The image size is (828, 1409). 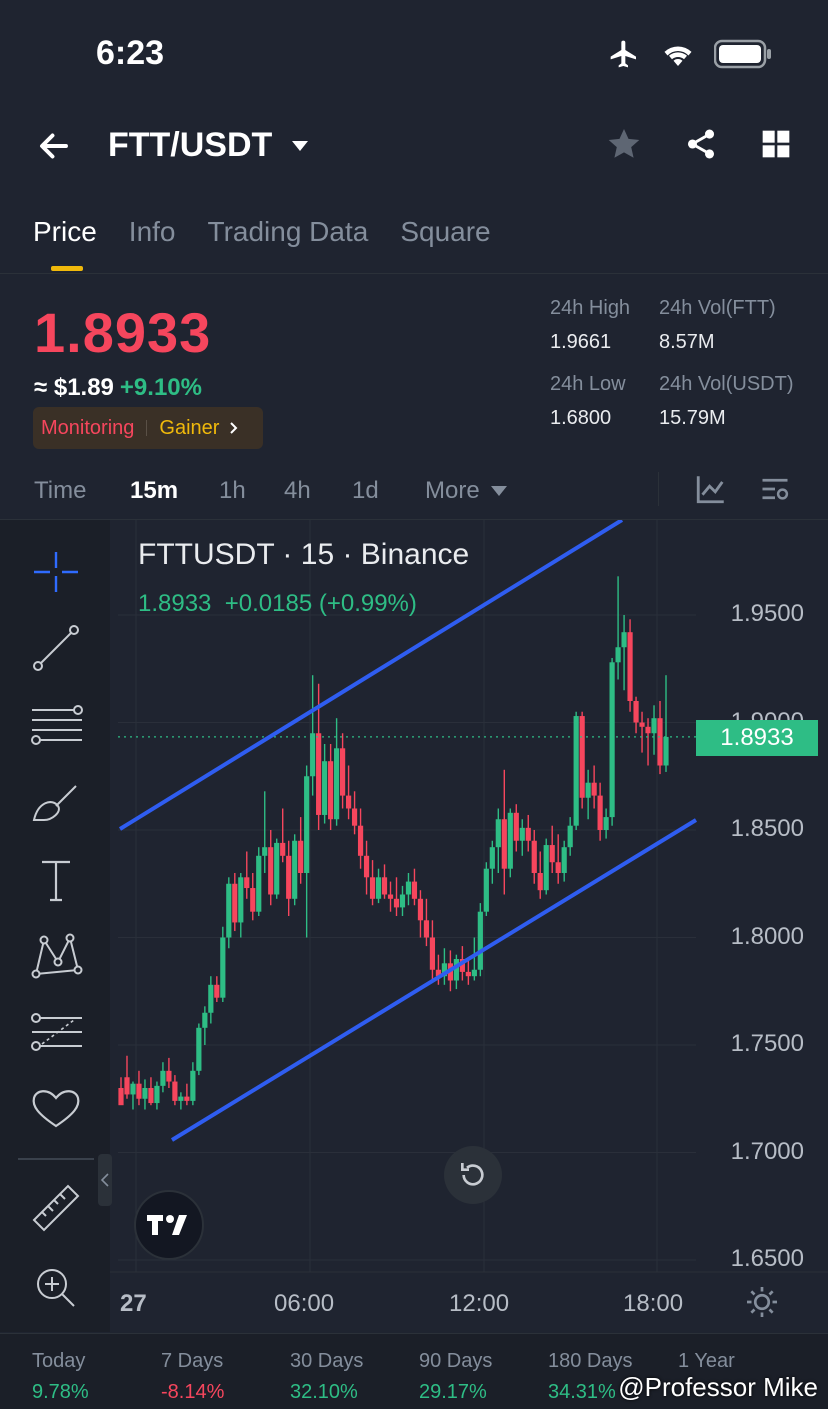 I want to click on perf-30days: 30 Days 32.10%, so click(x=326, y=1377).